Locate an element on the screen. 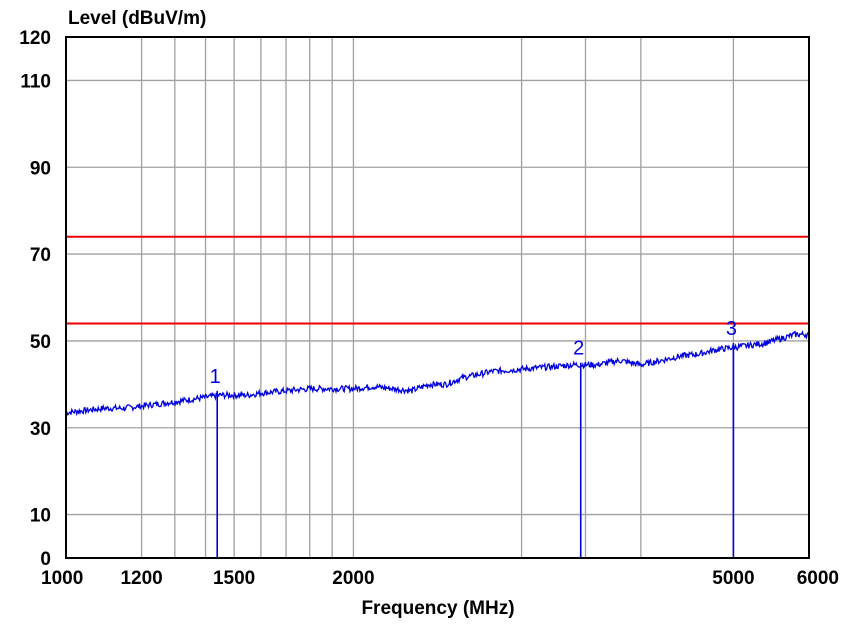 This screenshot has height=625, width=845. x-axis-title: Frequency (MHz) is located at coordinates (437, 608).